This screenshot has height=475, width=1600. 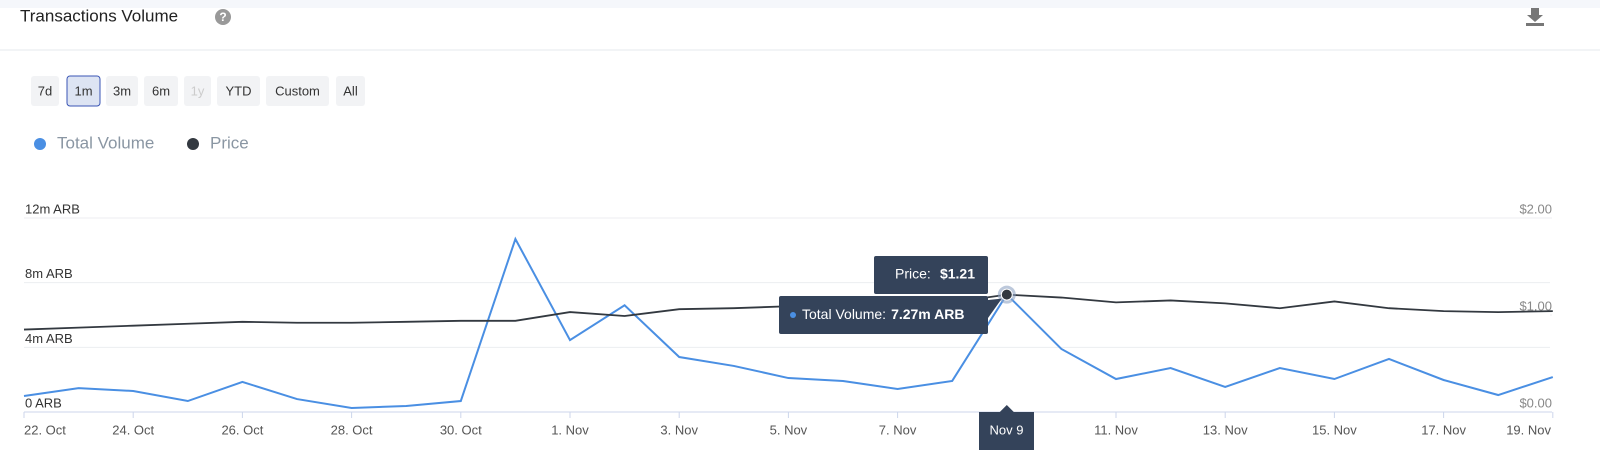 What do you see at coordinates (793, 315) in the screenshot?
I see `tooltip-volume-dot` at bounding box center [793, 315].